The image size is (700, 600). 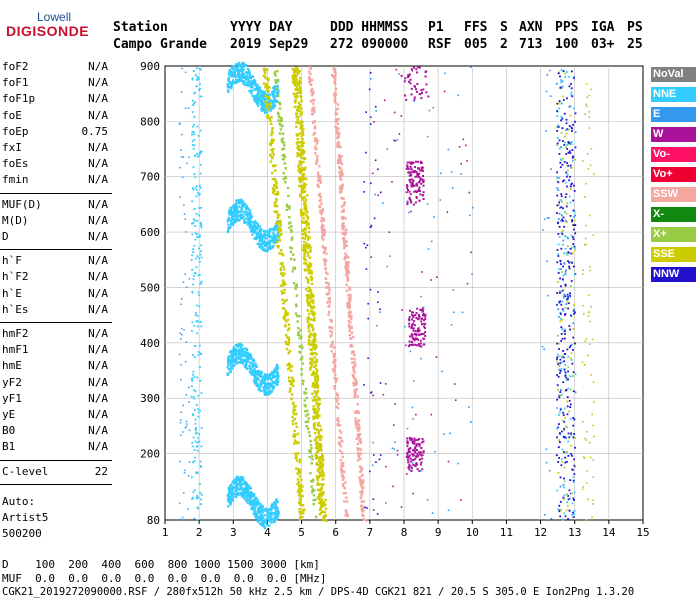 What do you see at coordinates (150, 66) in the screenshot?
I see `y-tick-label: 900` at bounding box center [150, 66].